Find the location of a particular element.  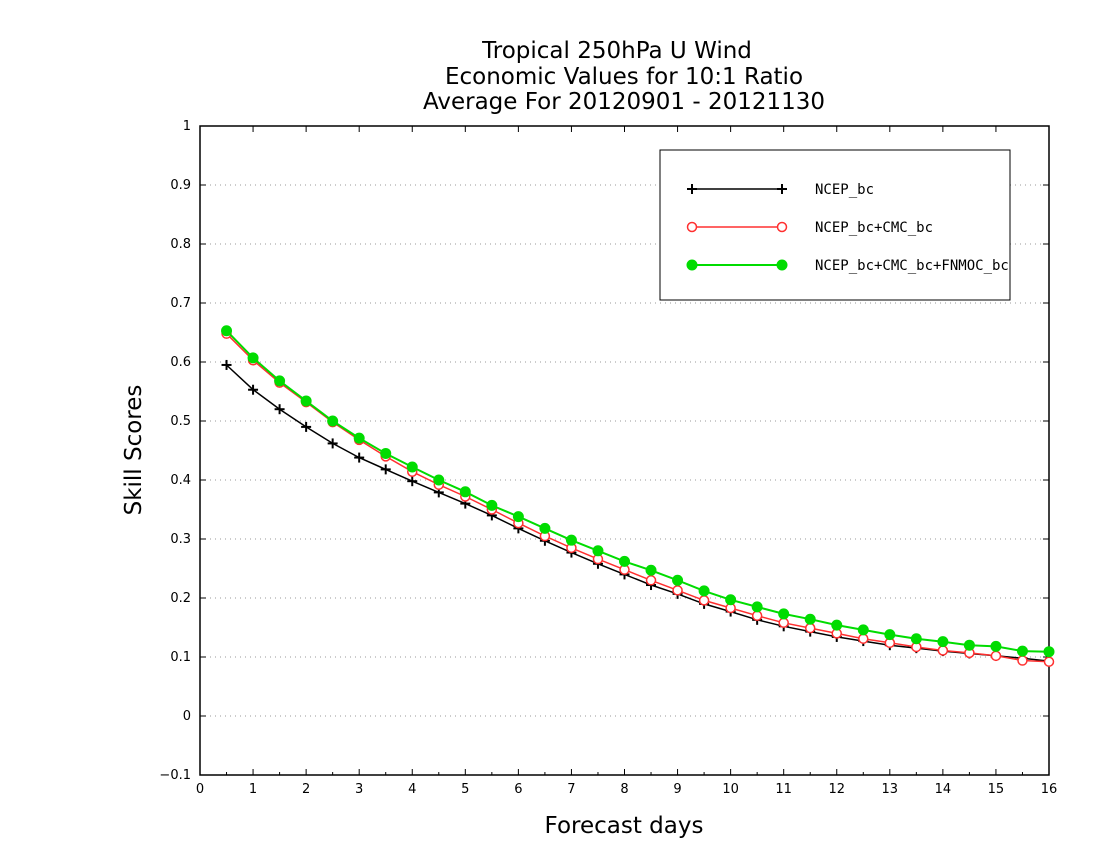

y-tick-label: 0.4 is located at coordinates (180, 480).